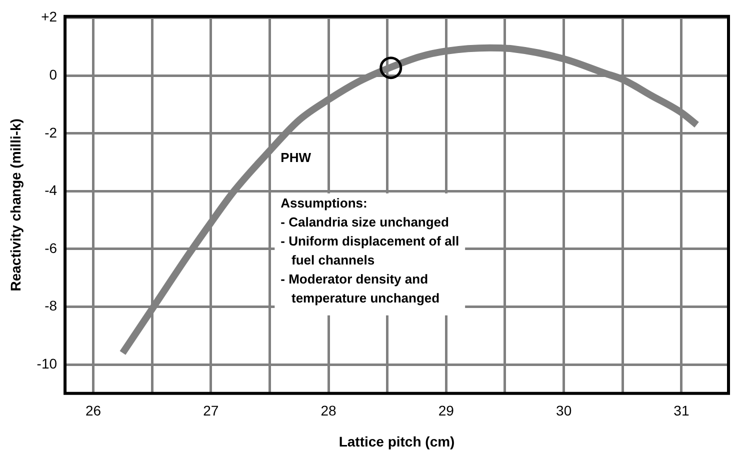  What do you see at coordinates (49, 16) in the screenshot?
I see `y-tick-label: +2` at bounding box center [49, 16].